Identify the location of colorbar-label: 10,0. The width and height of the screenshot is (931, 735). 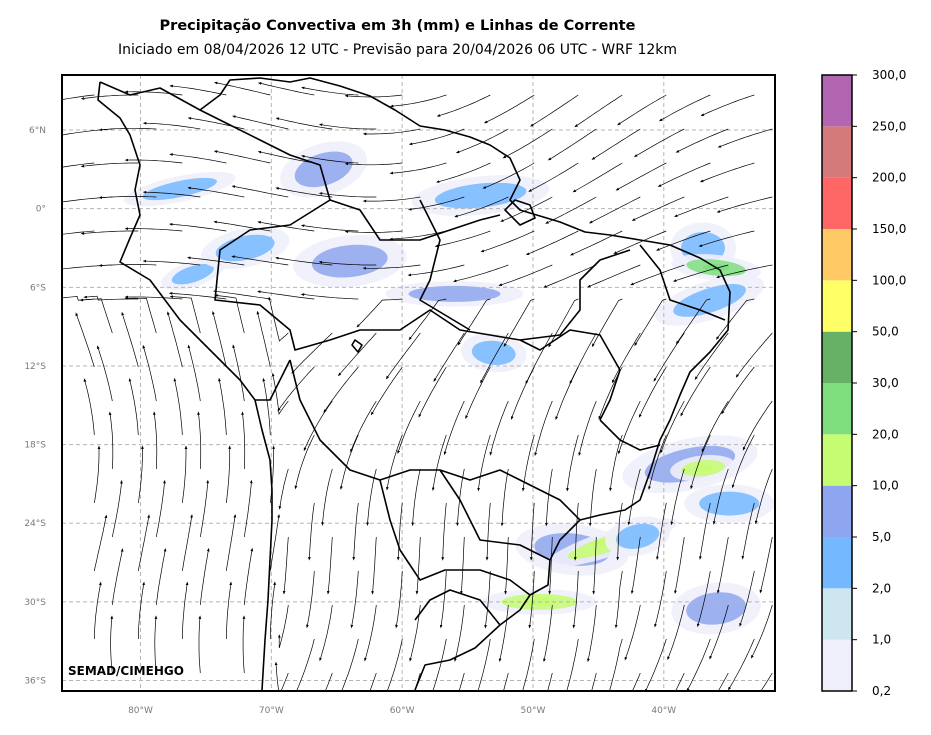
(885, 486).